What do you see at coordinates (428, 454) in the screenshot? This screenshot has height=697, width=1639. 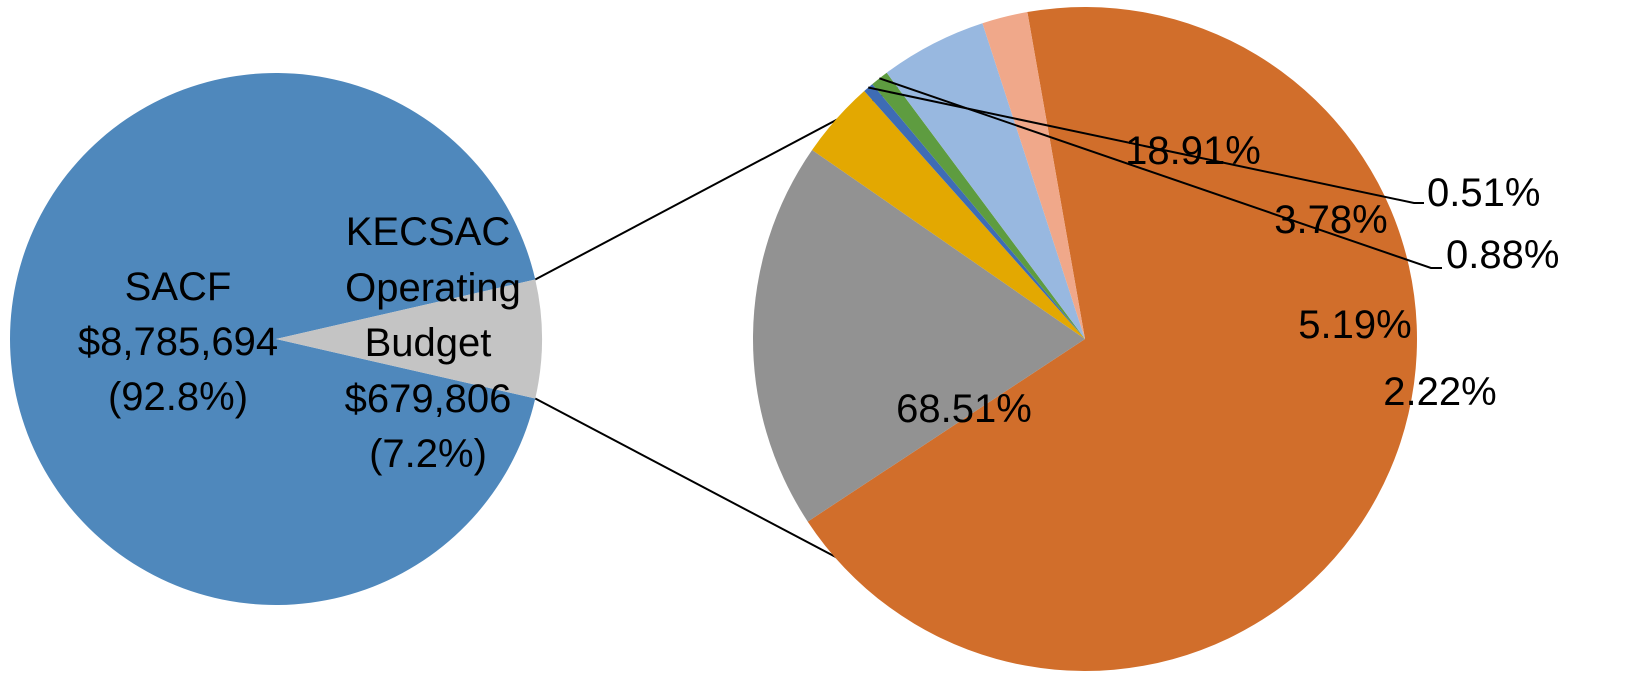 I see `kecsac-label-line5: (7.2%)` at bounding box center [428, 454].